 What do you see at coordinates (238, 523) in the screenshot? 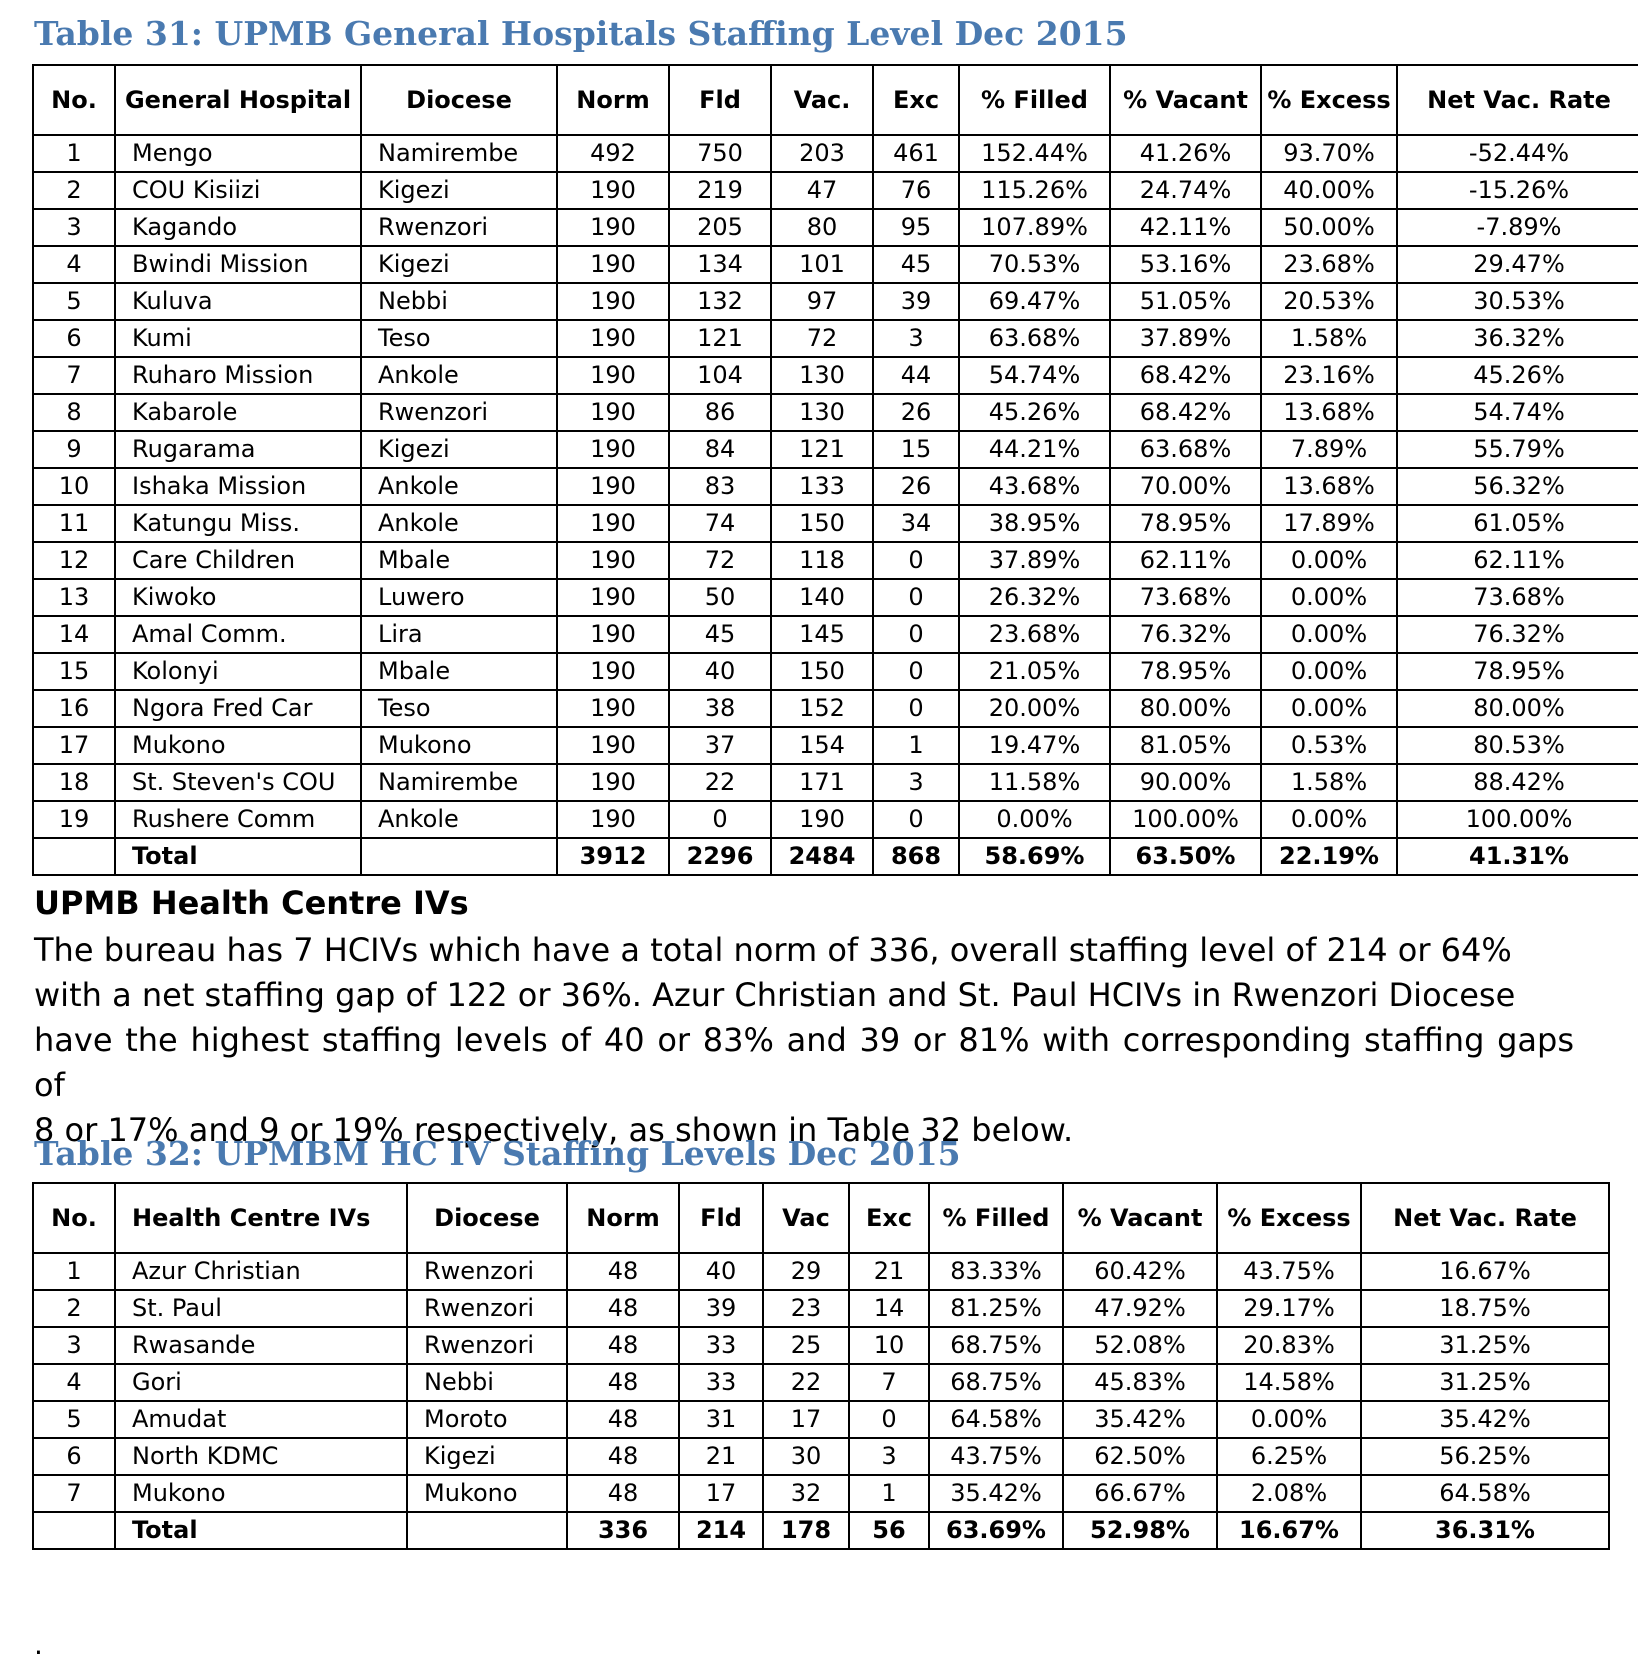
I see `table-cell: Katungu Miss.` at bounding box center [238, 523].